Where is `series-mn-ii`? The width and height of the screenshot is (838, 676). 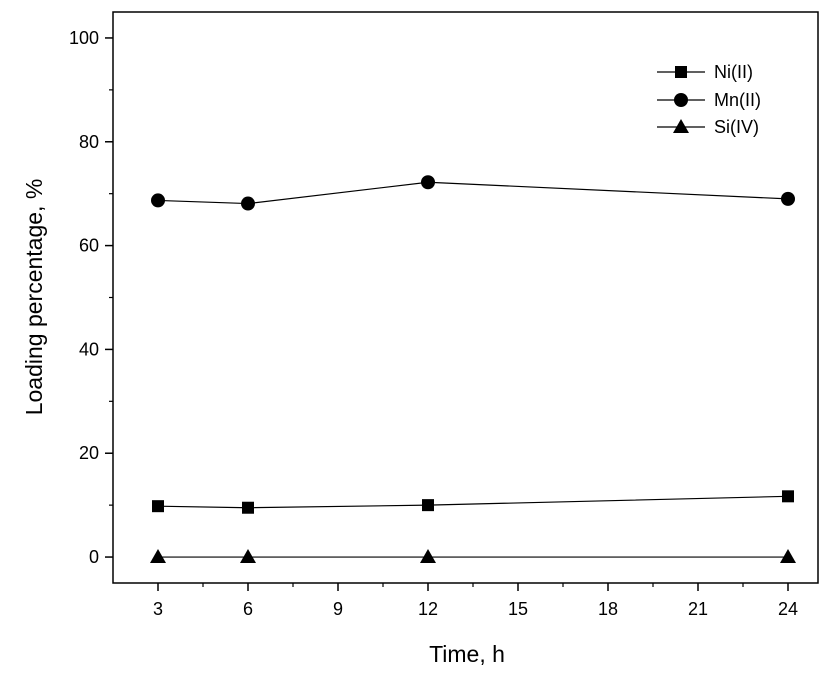
series-mn-ii is located at coordinates (473, 193).